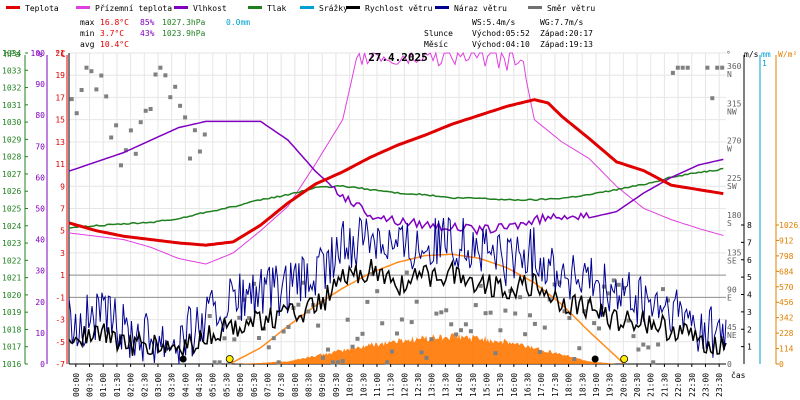  What do you see at coordinates (751, 54) in the screenshot?
I see `axis-unit-ms: m/s` at bounding box center [751, 54].